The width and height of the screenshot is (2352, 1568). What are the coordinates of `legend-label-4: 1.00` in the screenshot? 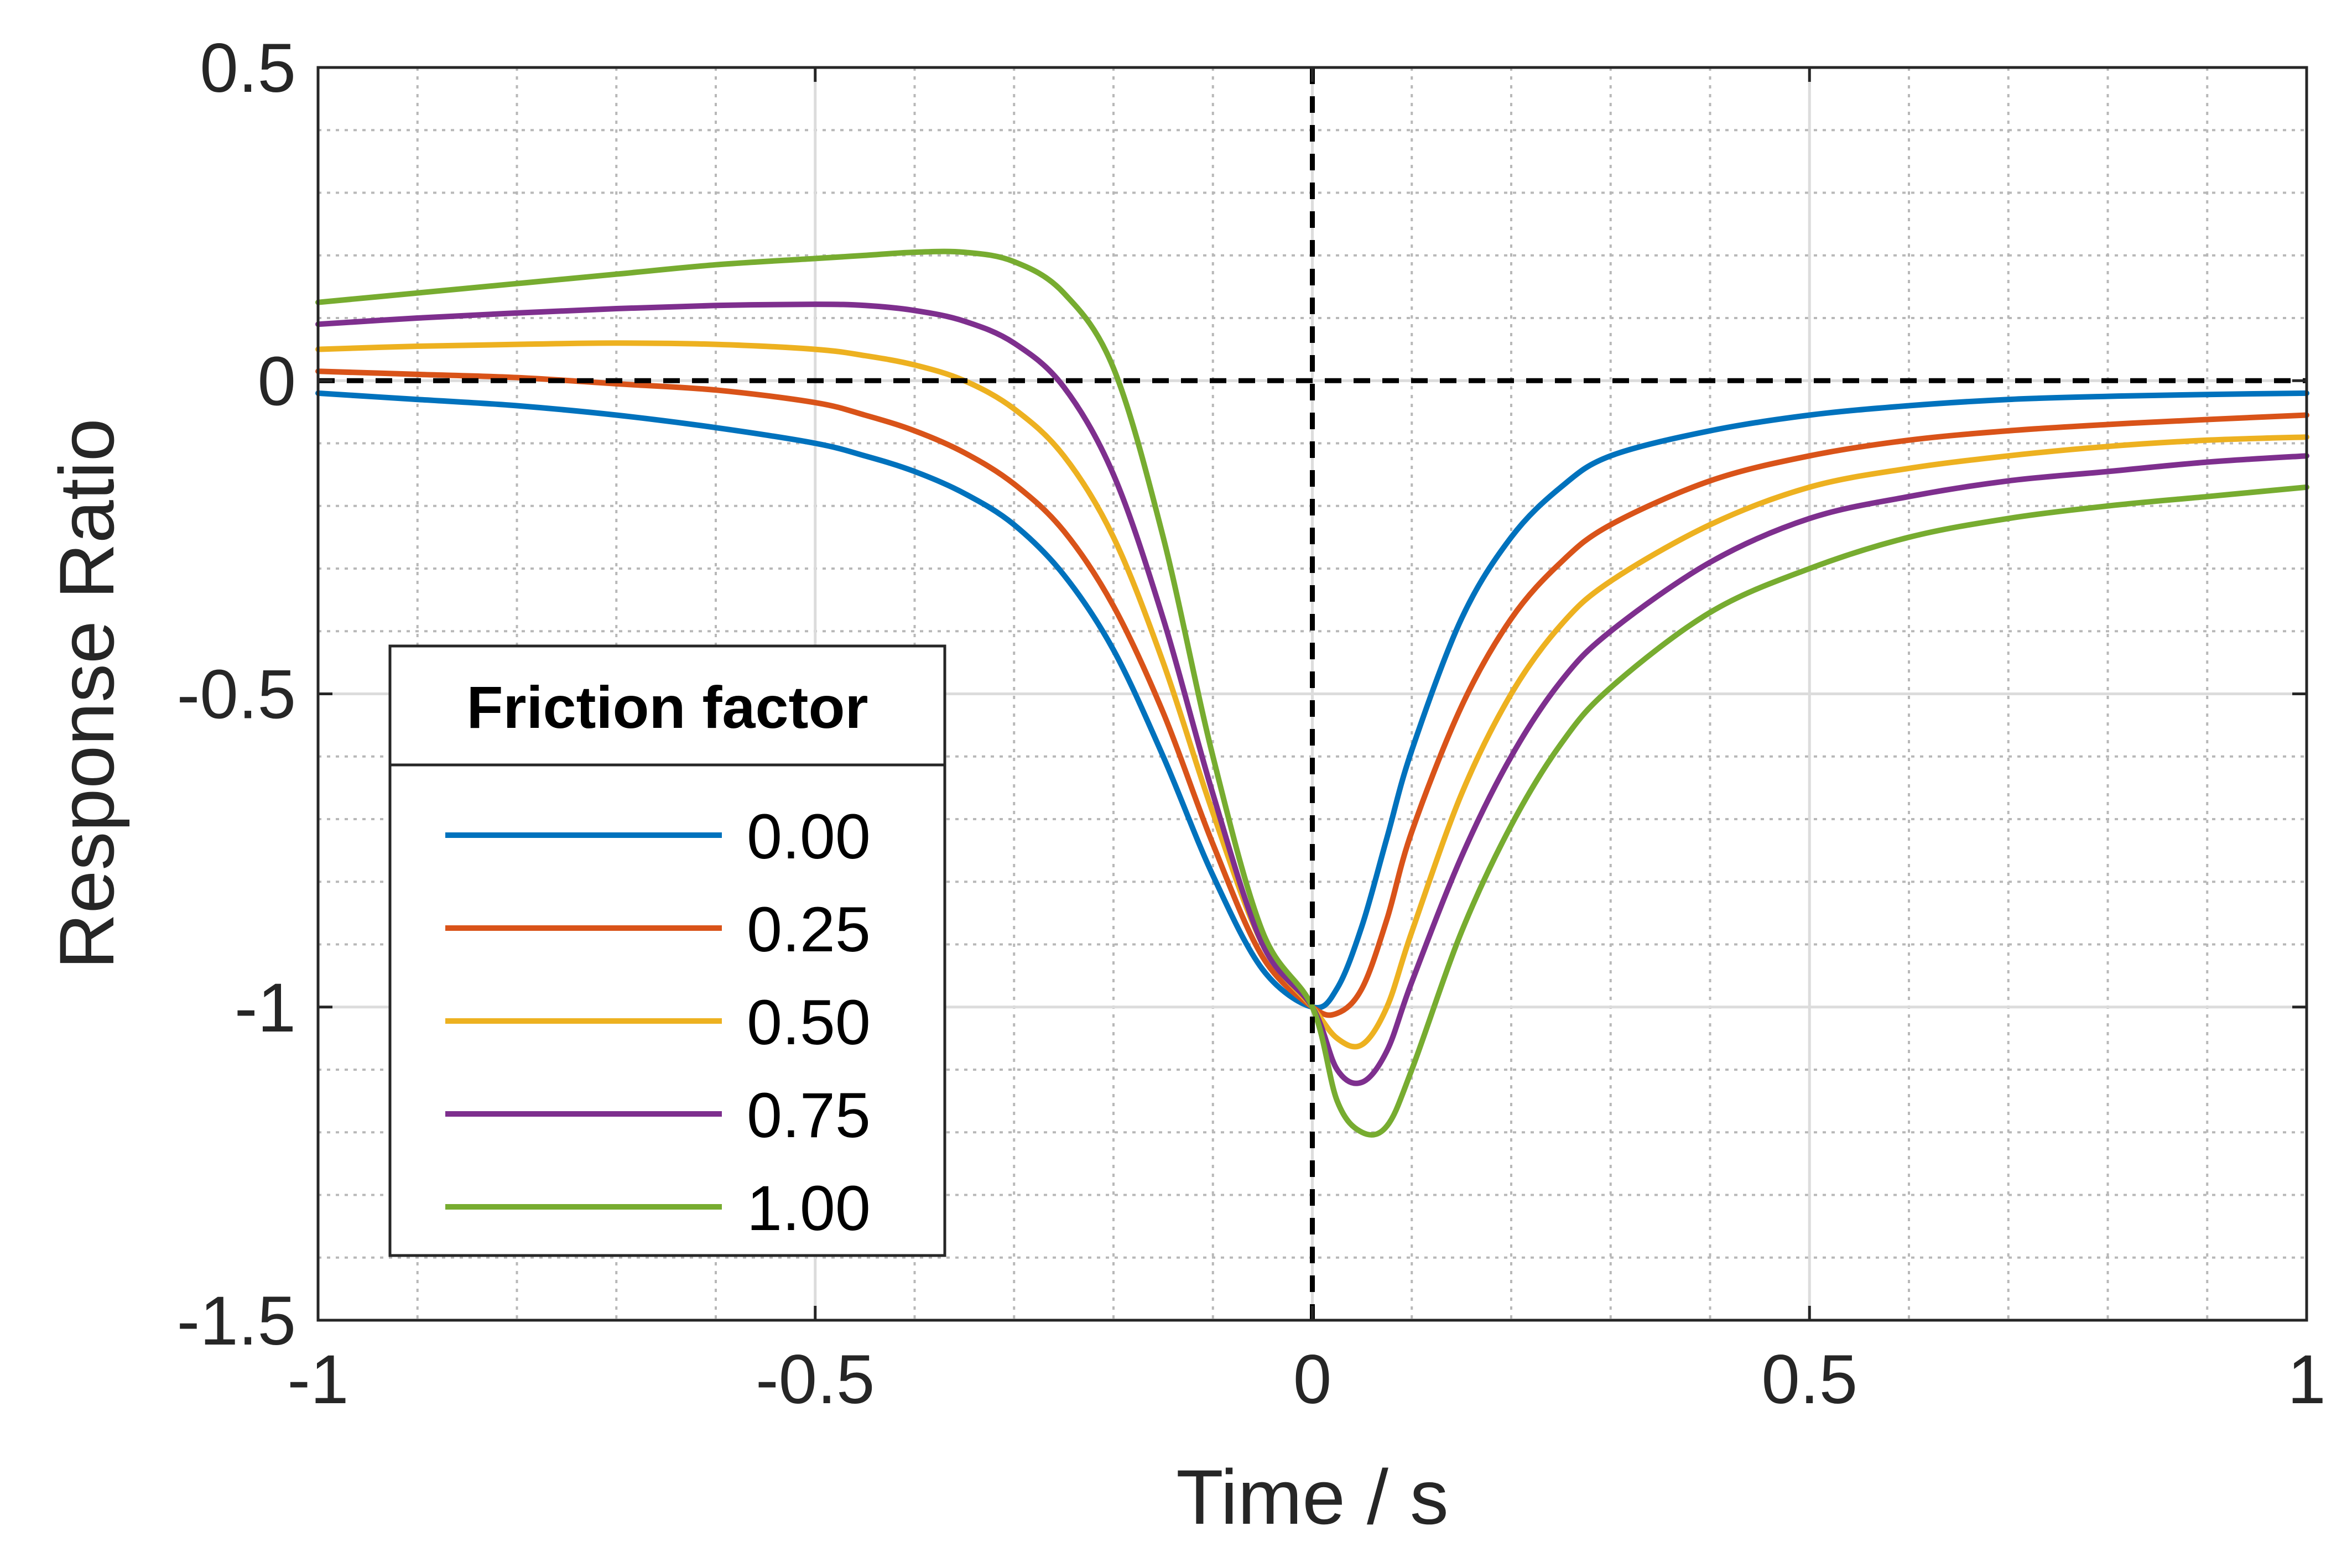 It's located at (809, 1208).